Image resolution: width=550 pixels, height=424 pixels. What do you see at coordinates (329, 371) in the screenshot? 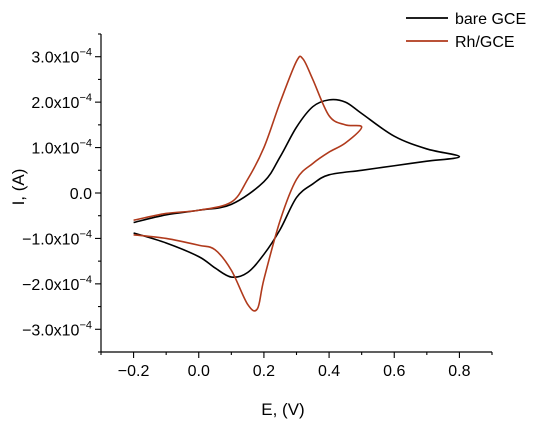
I see `x-tick-label: 0.4` at bounding box center [329, 371].